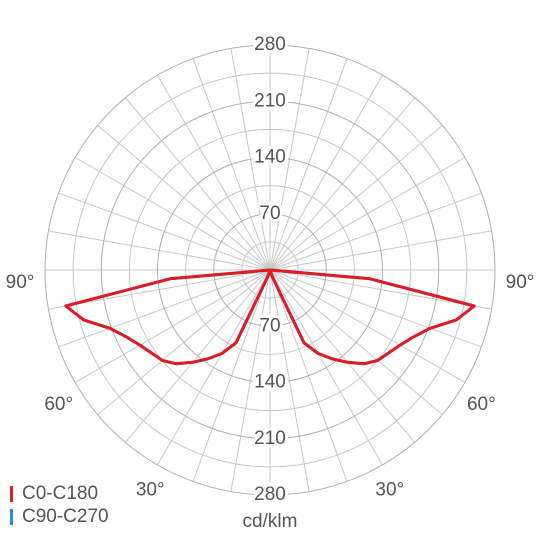 The width and height of the screenshot is (540, 540). Describe the element at coordinates (270, 521) in the screenshot. I see `unit-label: cd/klm` at that location.